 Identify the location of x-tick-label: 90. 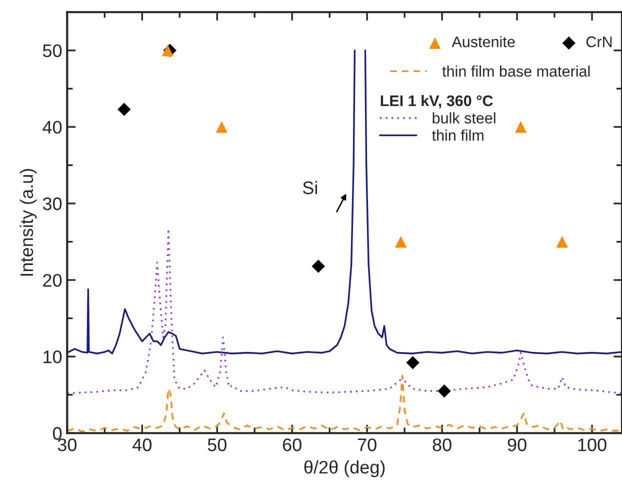
(517, 445).